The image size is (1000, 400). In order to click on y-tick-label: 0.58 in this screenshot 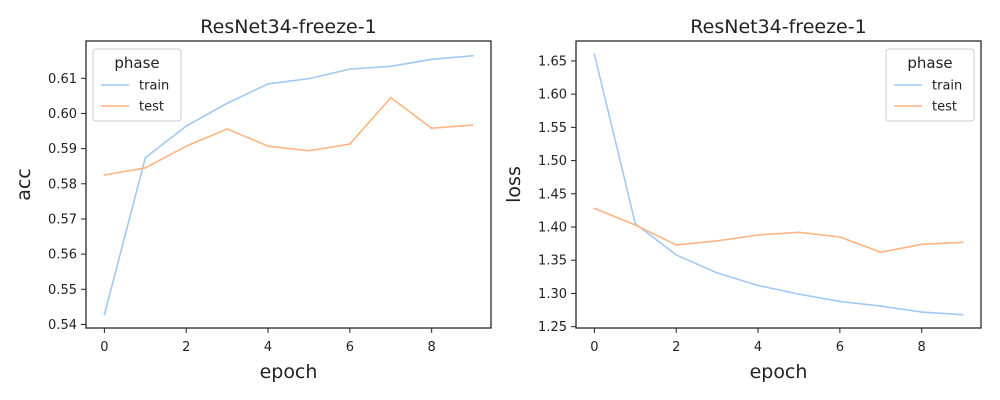, I will do `click(62, 184)`.